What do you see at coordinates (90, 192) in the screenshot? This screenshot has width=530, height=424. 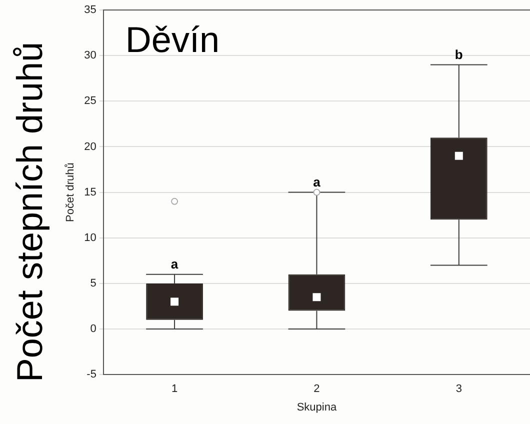 I see `y-tick-label: 15` at bounding box center [90, 192].